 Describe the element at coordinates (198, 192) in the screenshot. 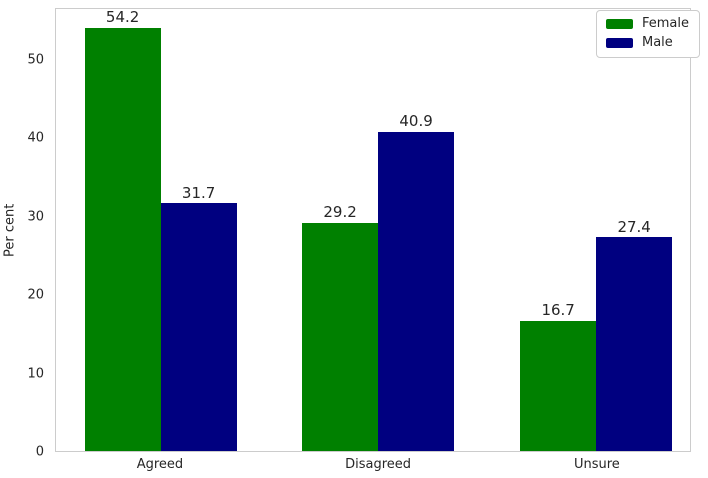

I see `bar-value-label: 31.7` at that location.